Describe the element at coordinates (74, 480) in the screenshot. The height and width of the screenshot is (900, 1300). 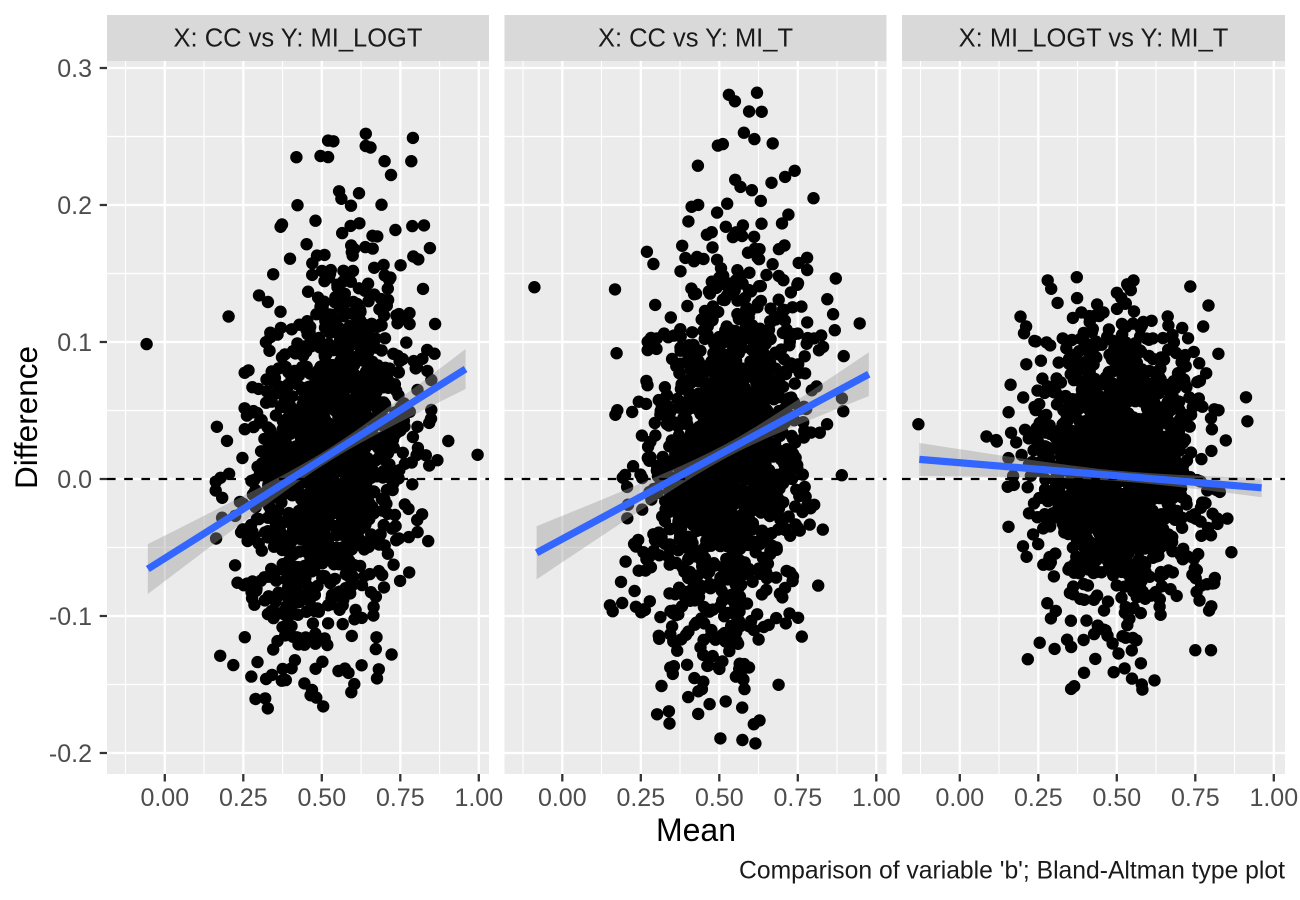
I see `svg-text: 0.0` at that location.